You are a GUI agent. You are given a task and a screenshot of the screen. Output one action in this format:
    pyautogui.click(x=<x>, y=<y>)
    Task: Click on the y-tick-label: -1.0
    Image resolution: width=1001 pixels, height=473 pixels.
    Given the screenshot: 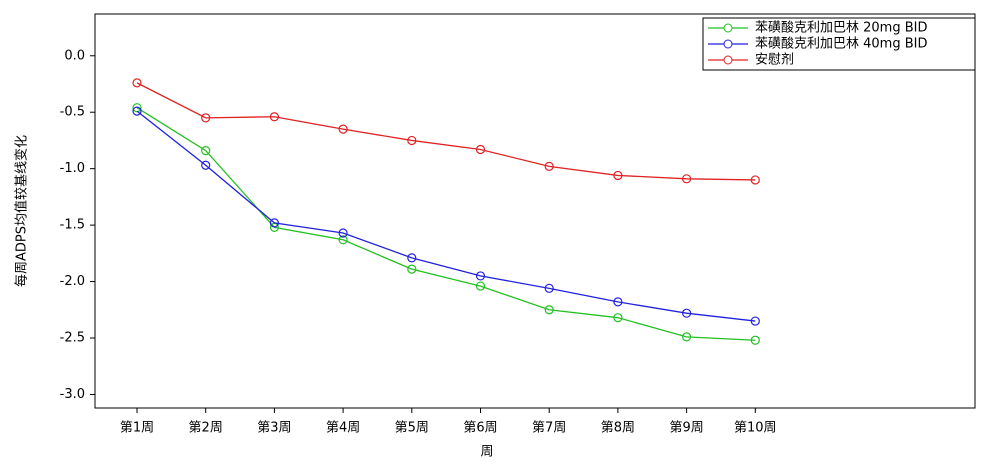 What is the action you would take?
    pyautogui.click(x=72, y=168)
    